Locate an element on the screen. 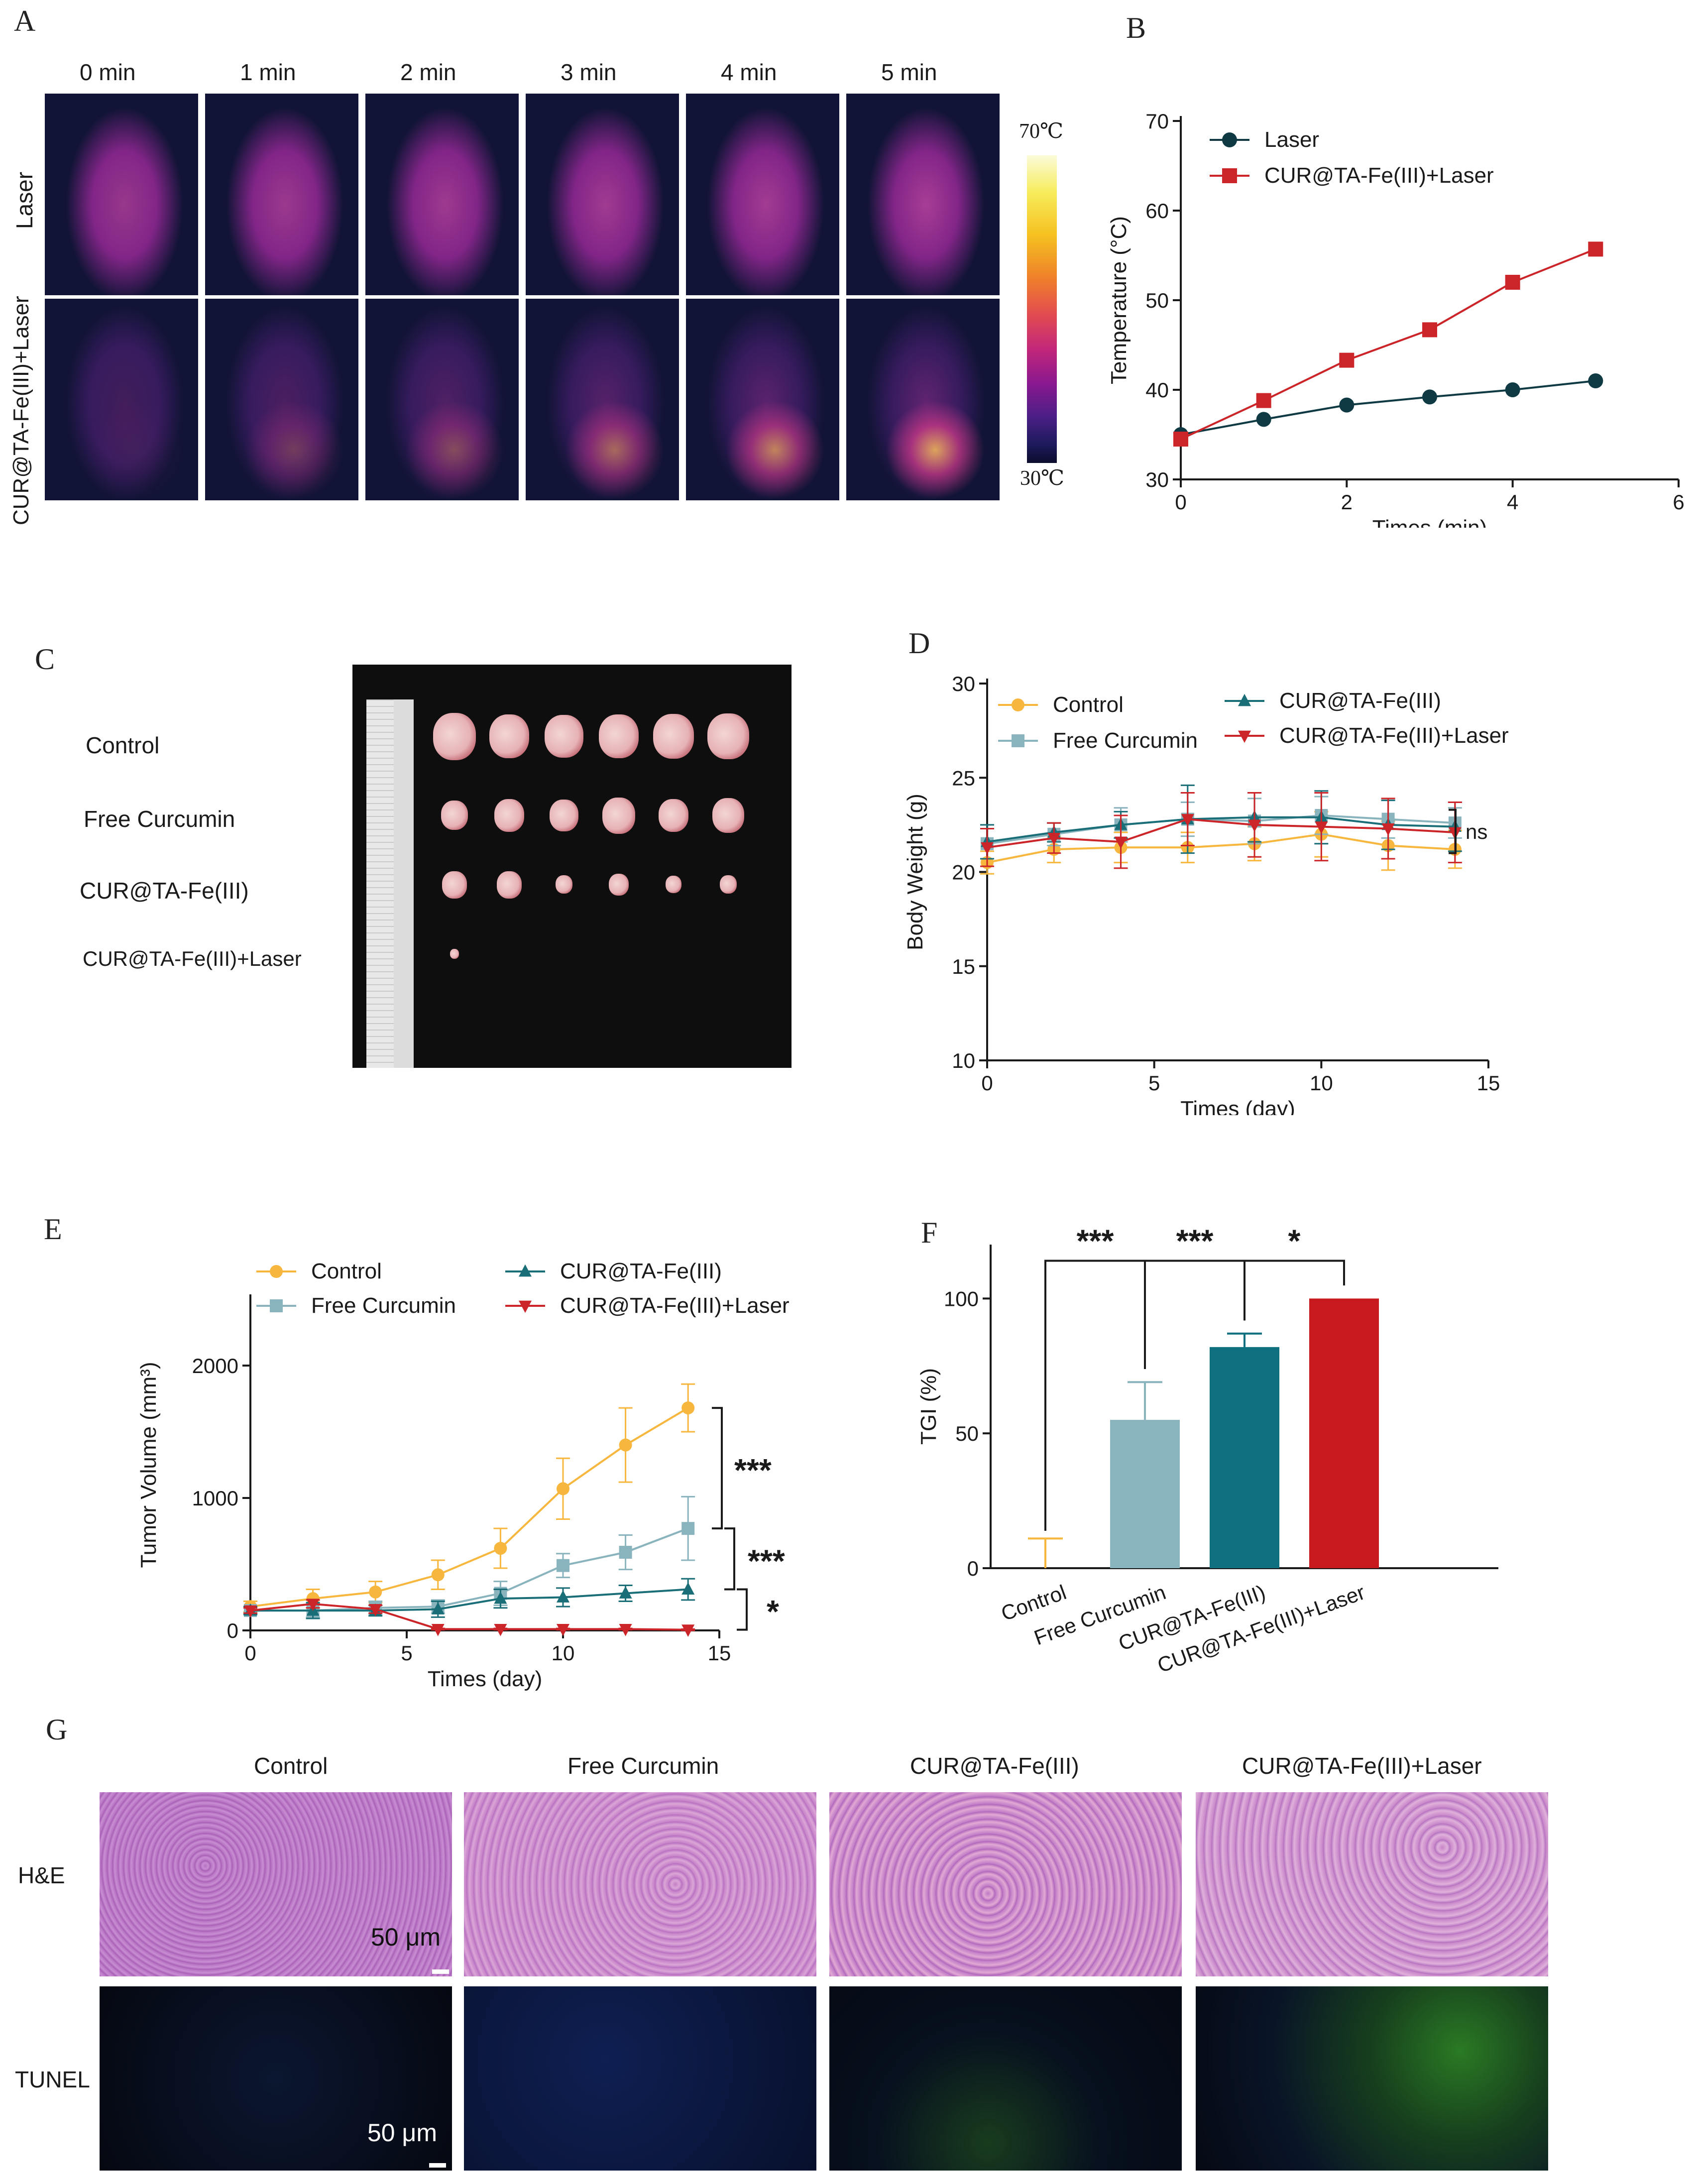 The width and height of the screenshot is (1696, 2184). he-image-cur-ta-fe-laser is located at coordinates (1372, 1884).